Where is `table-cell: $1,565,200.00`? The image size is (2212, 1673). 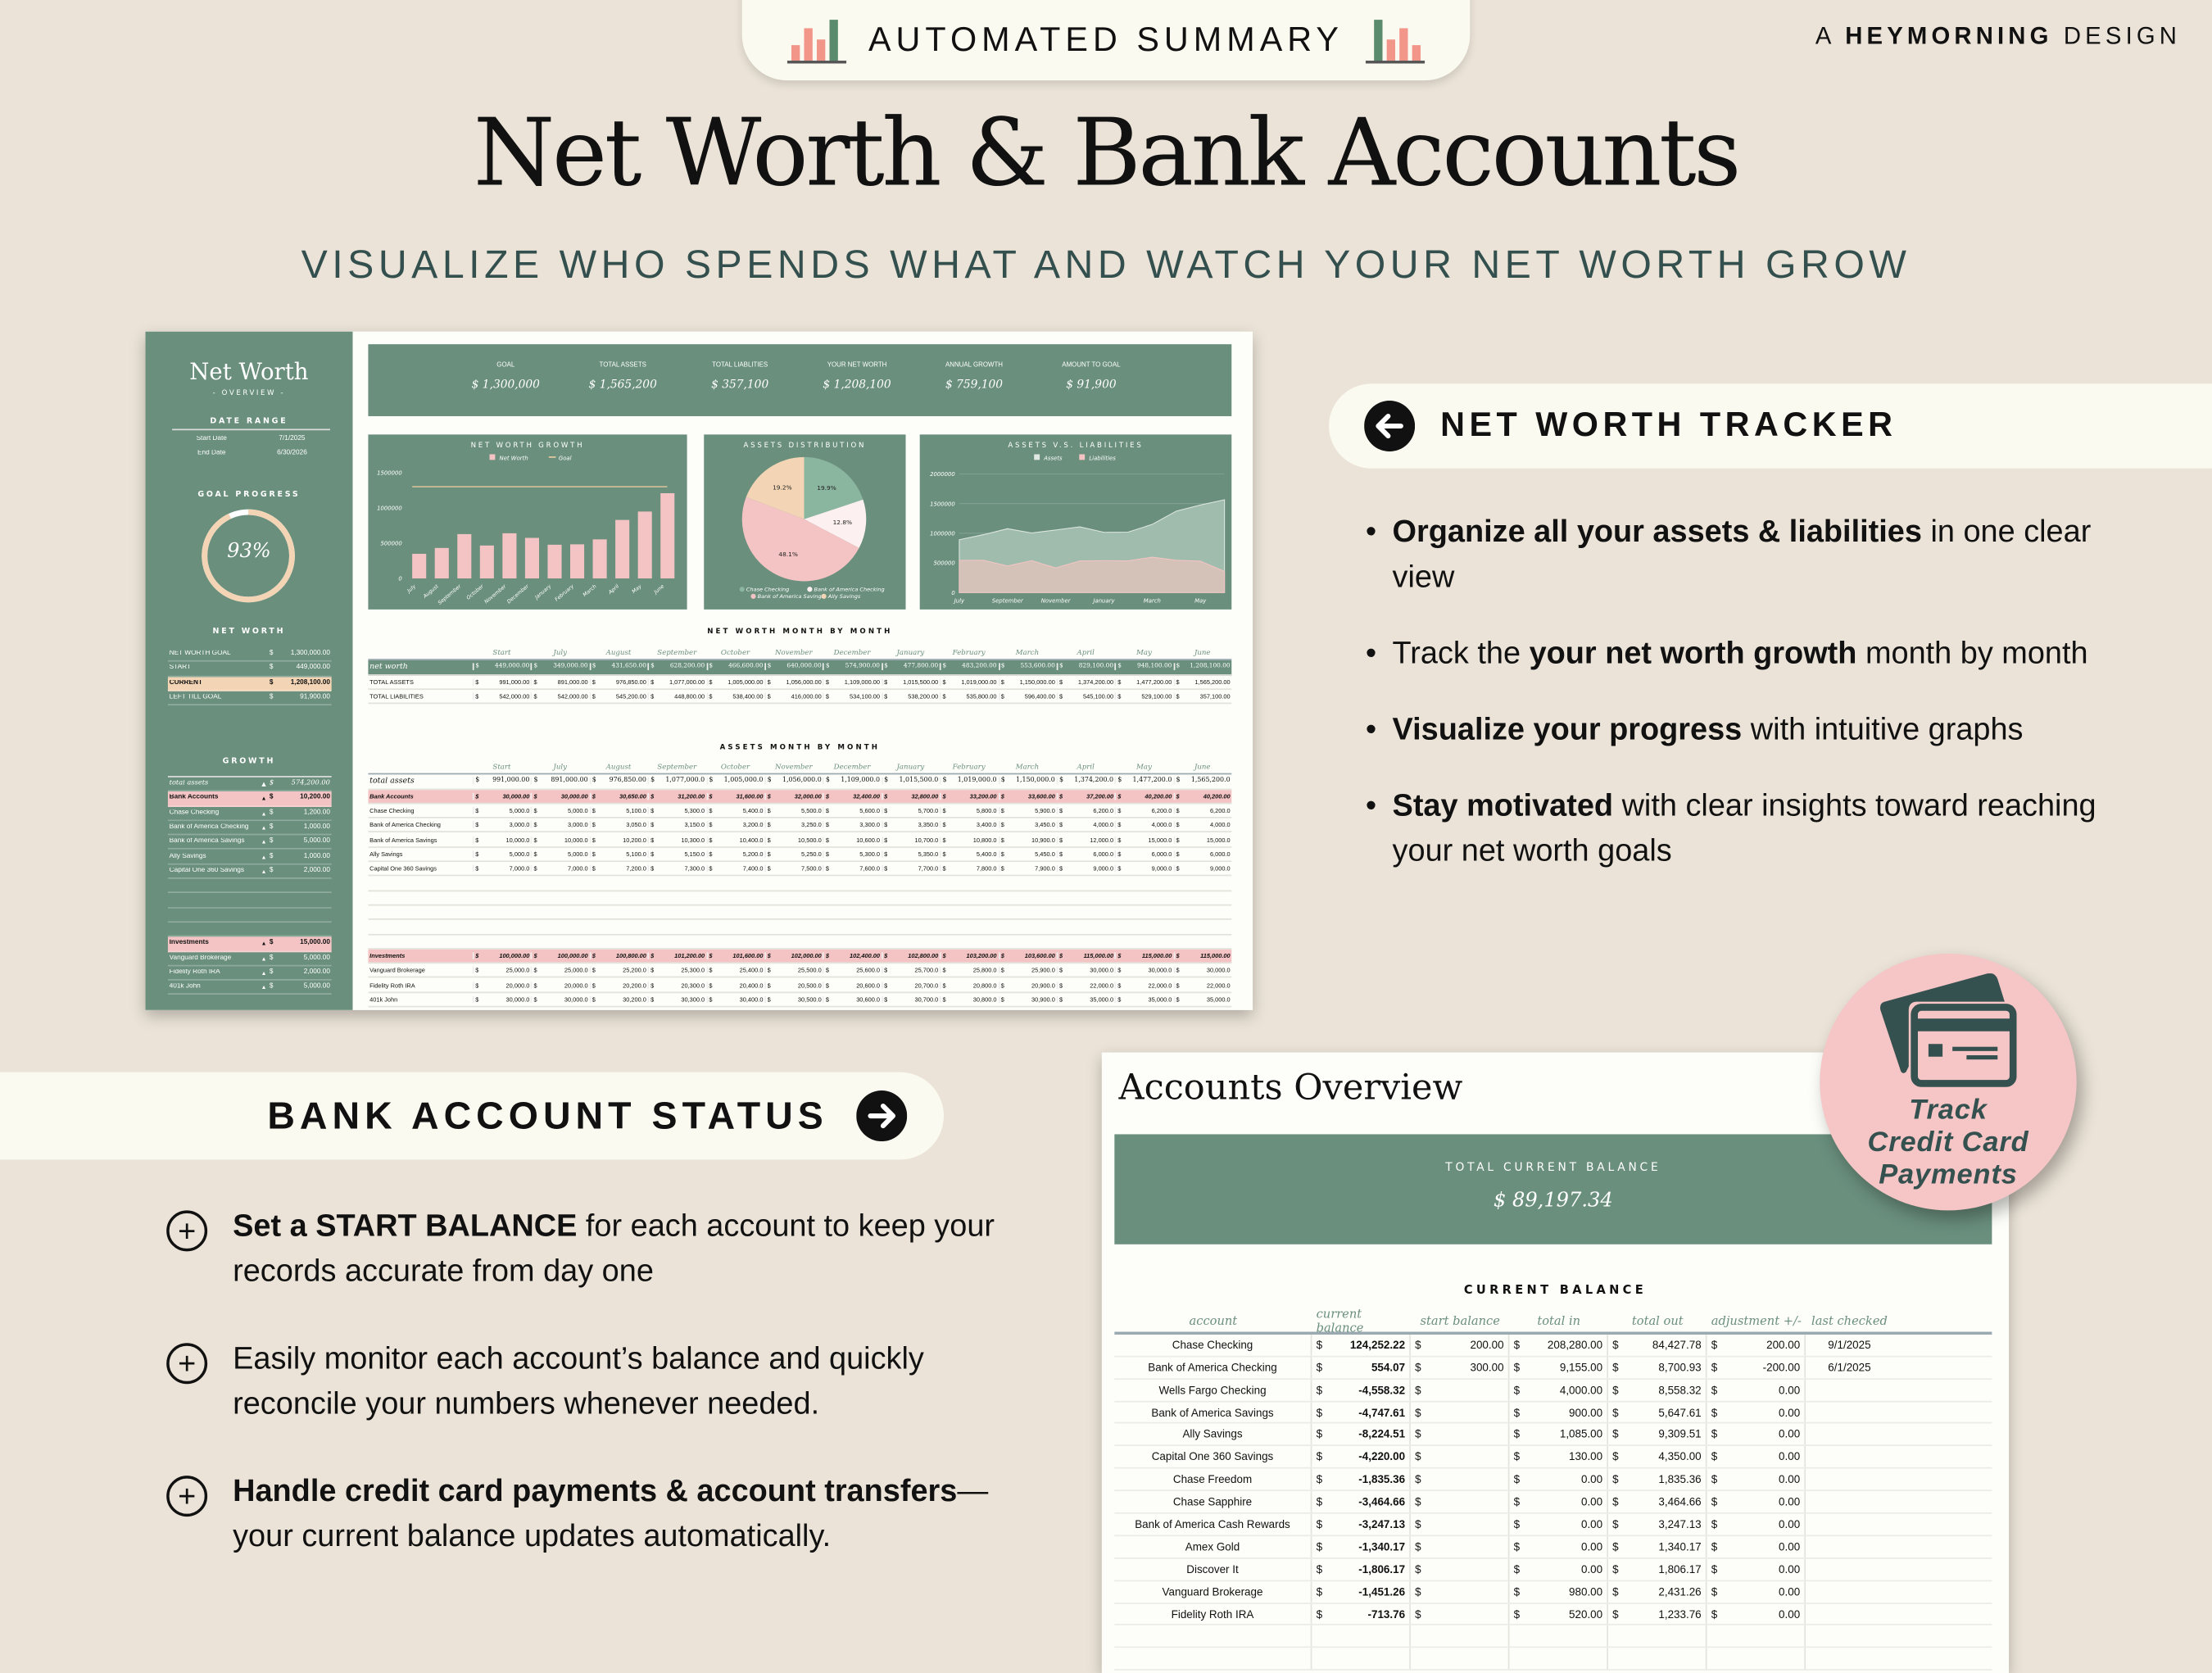 table-cell: $1,565,200.00 is located at coordinates (1202, 682).